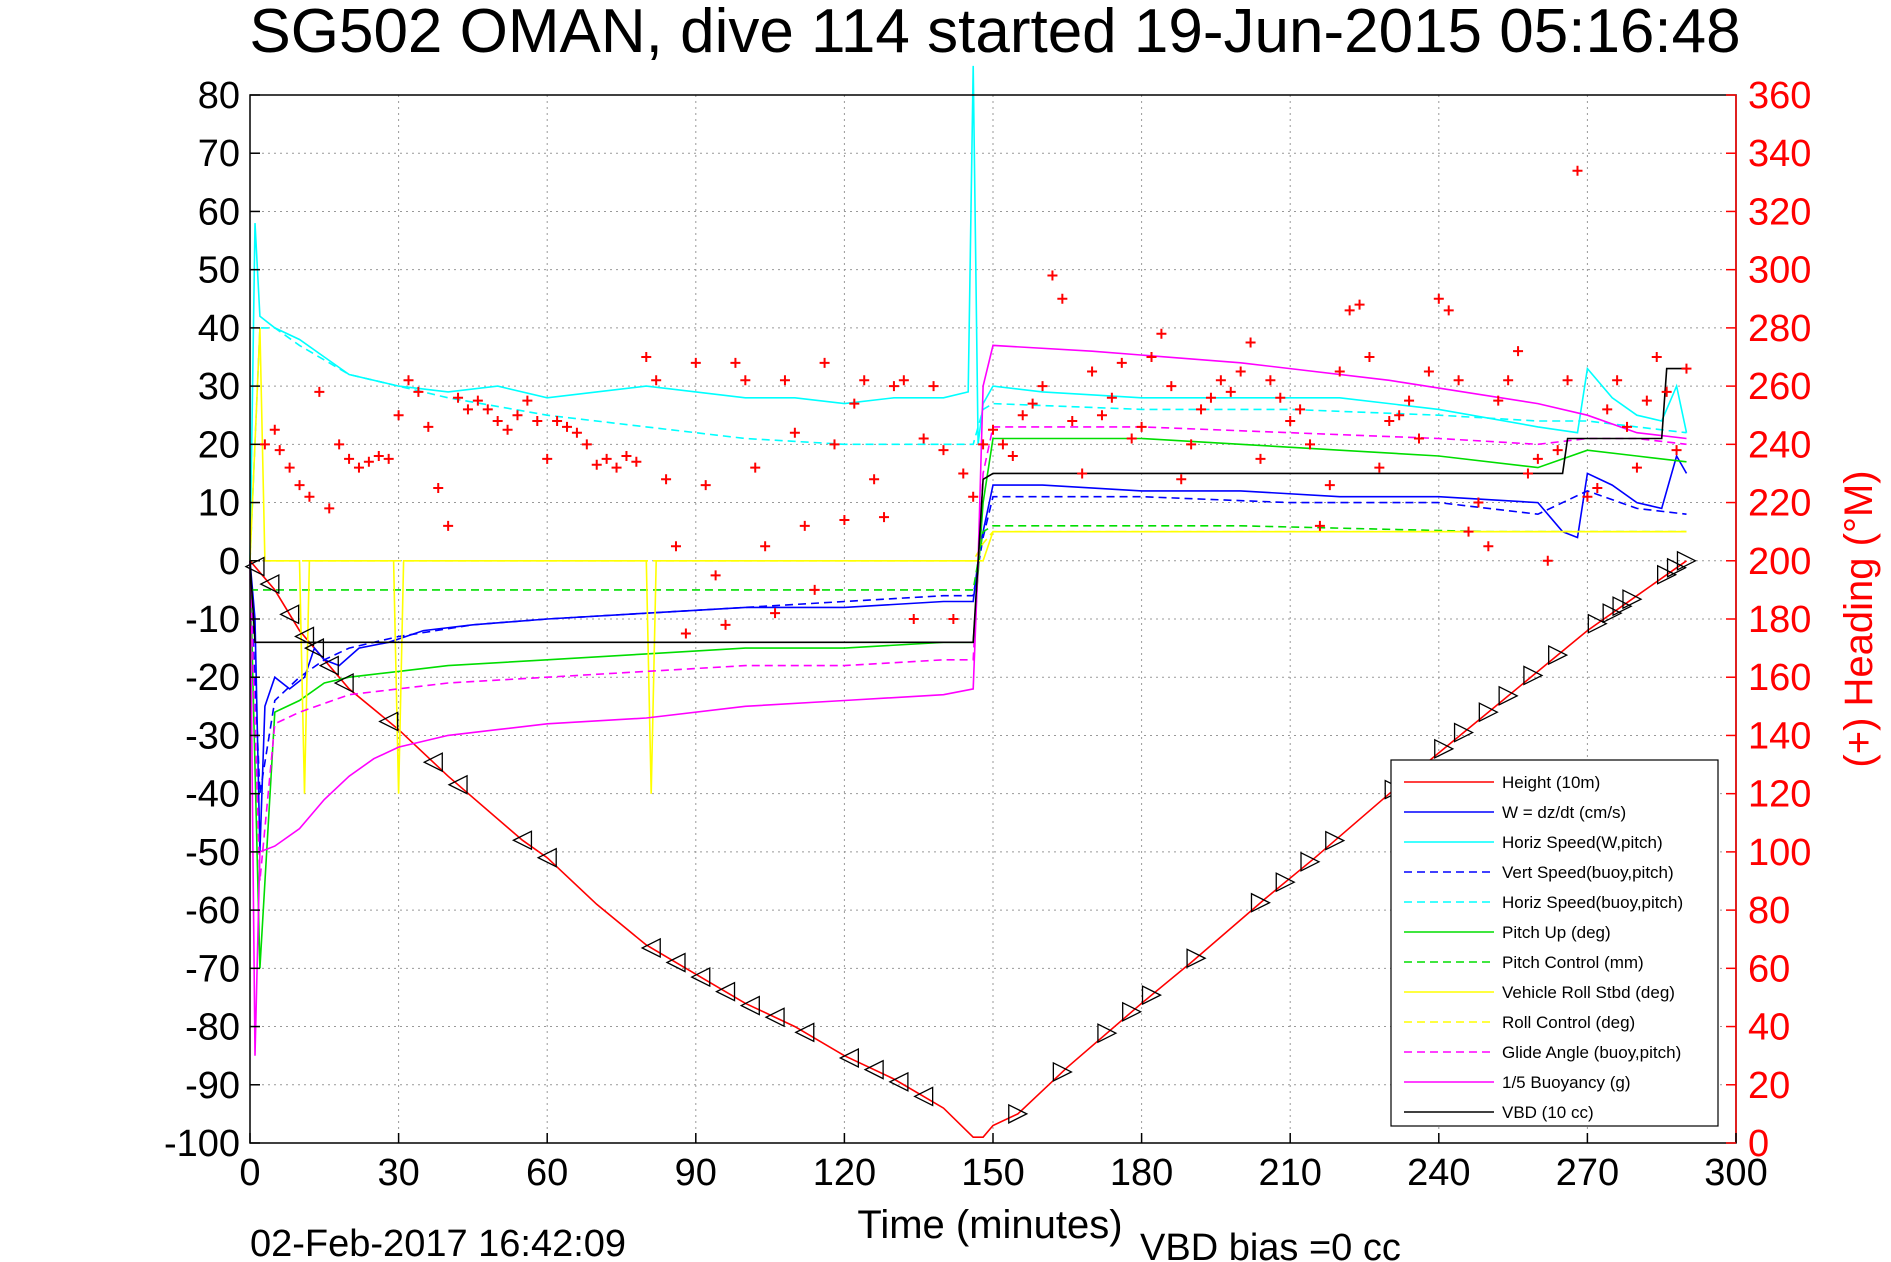 The image size is (1891, 1262). What do you see at coordinates (1592, 902) in the screenshot?
I see `legend-label: Horiz Speed(buoy,pitch)` at bounding box center [1592, 902].